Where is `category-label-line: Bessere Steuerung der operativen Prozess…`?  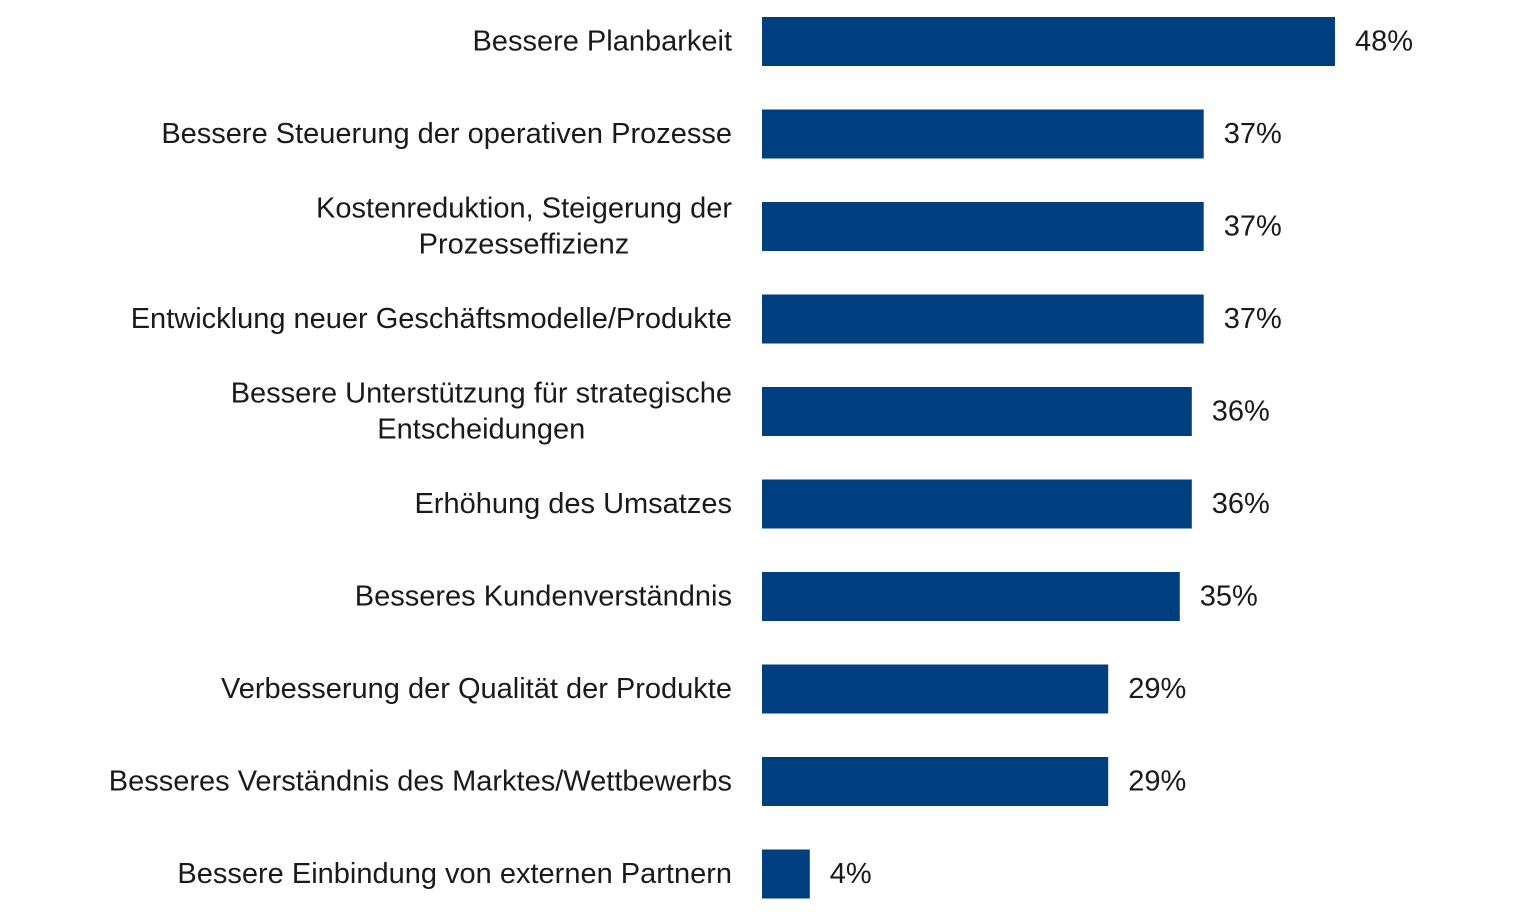
category-label-line: Bessere Steuerung der operativen Prozess… is located at coordinates (446, 134).